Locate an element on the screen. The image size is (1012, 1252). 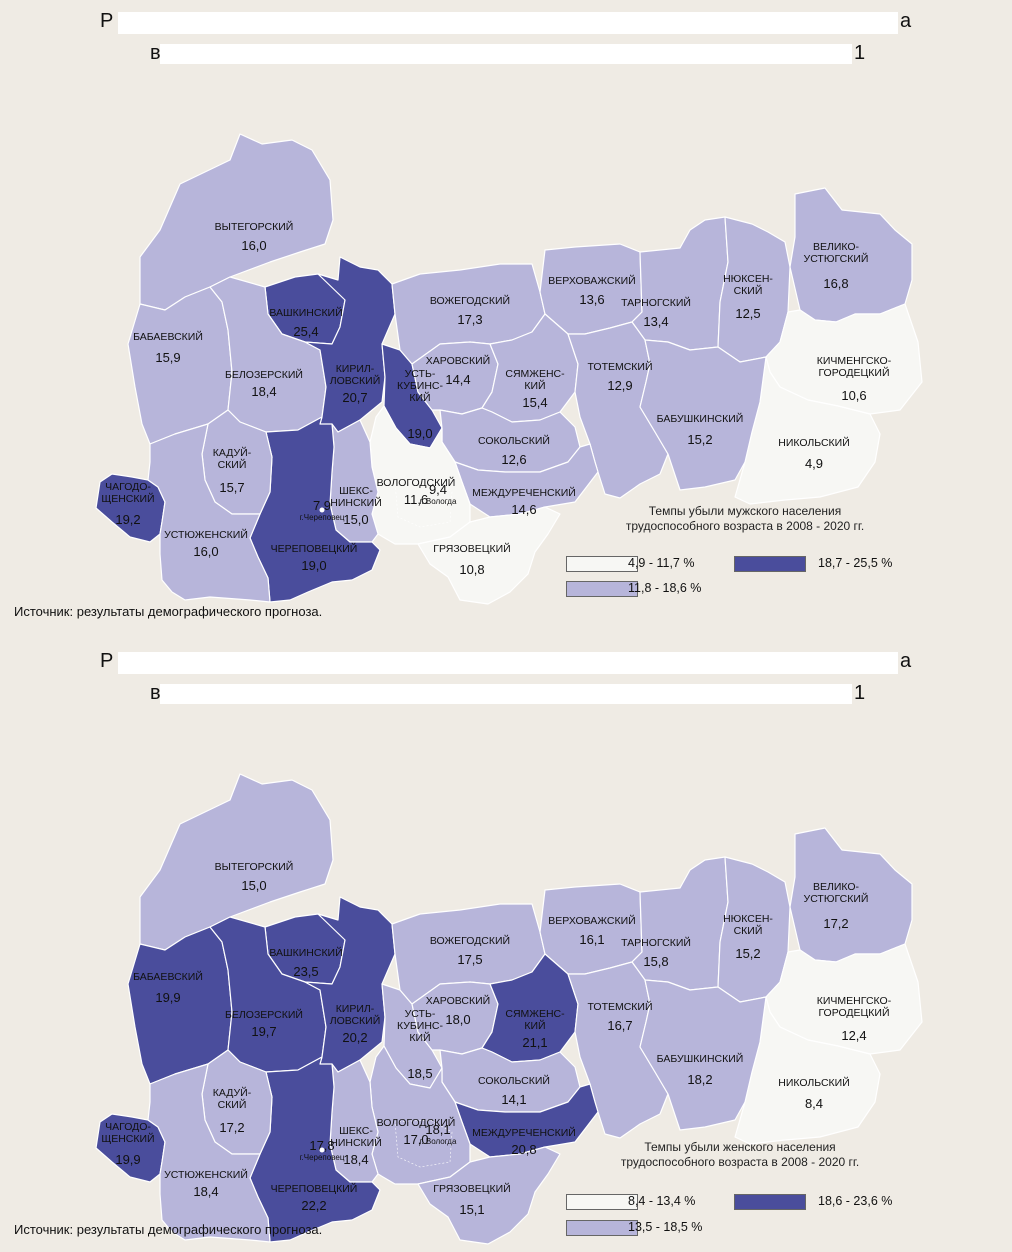
district-name: ЩЕНСКИЙ is located at coordinates (127, 498).